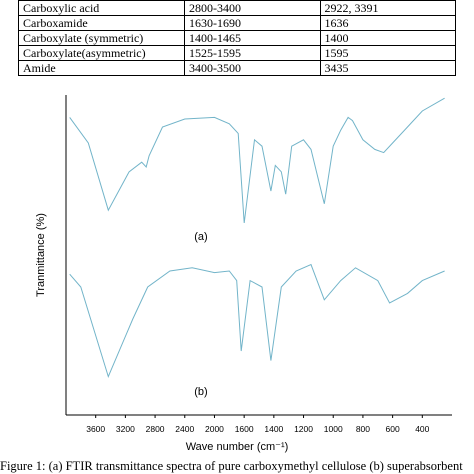  I want to click on x-tick-label: 600, so click(393, 429).